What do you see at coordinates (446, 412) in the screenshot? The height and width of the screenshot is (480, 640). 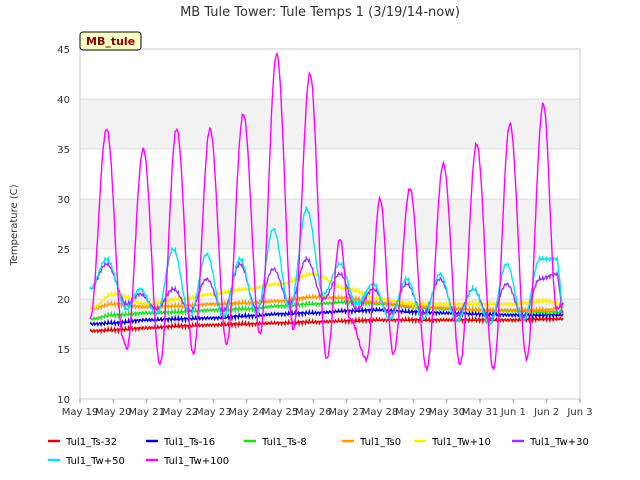 I see `x-tick-label: May 30` at bounding box center [446, 412].